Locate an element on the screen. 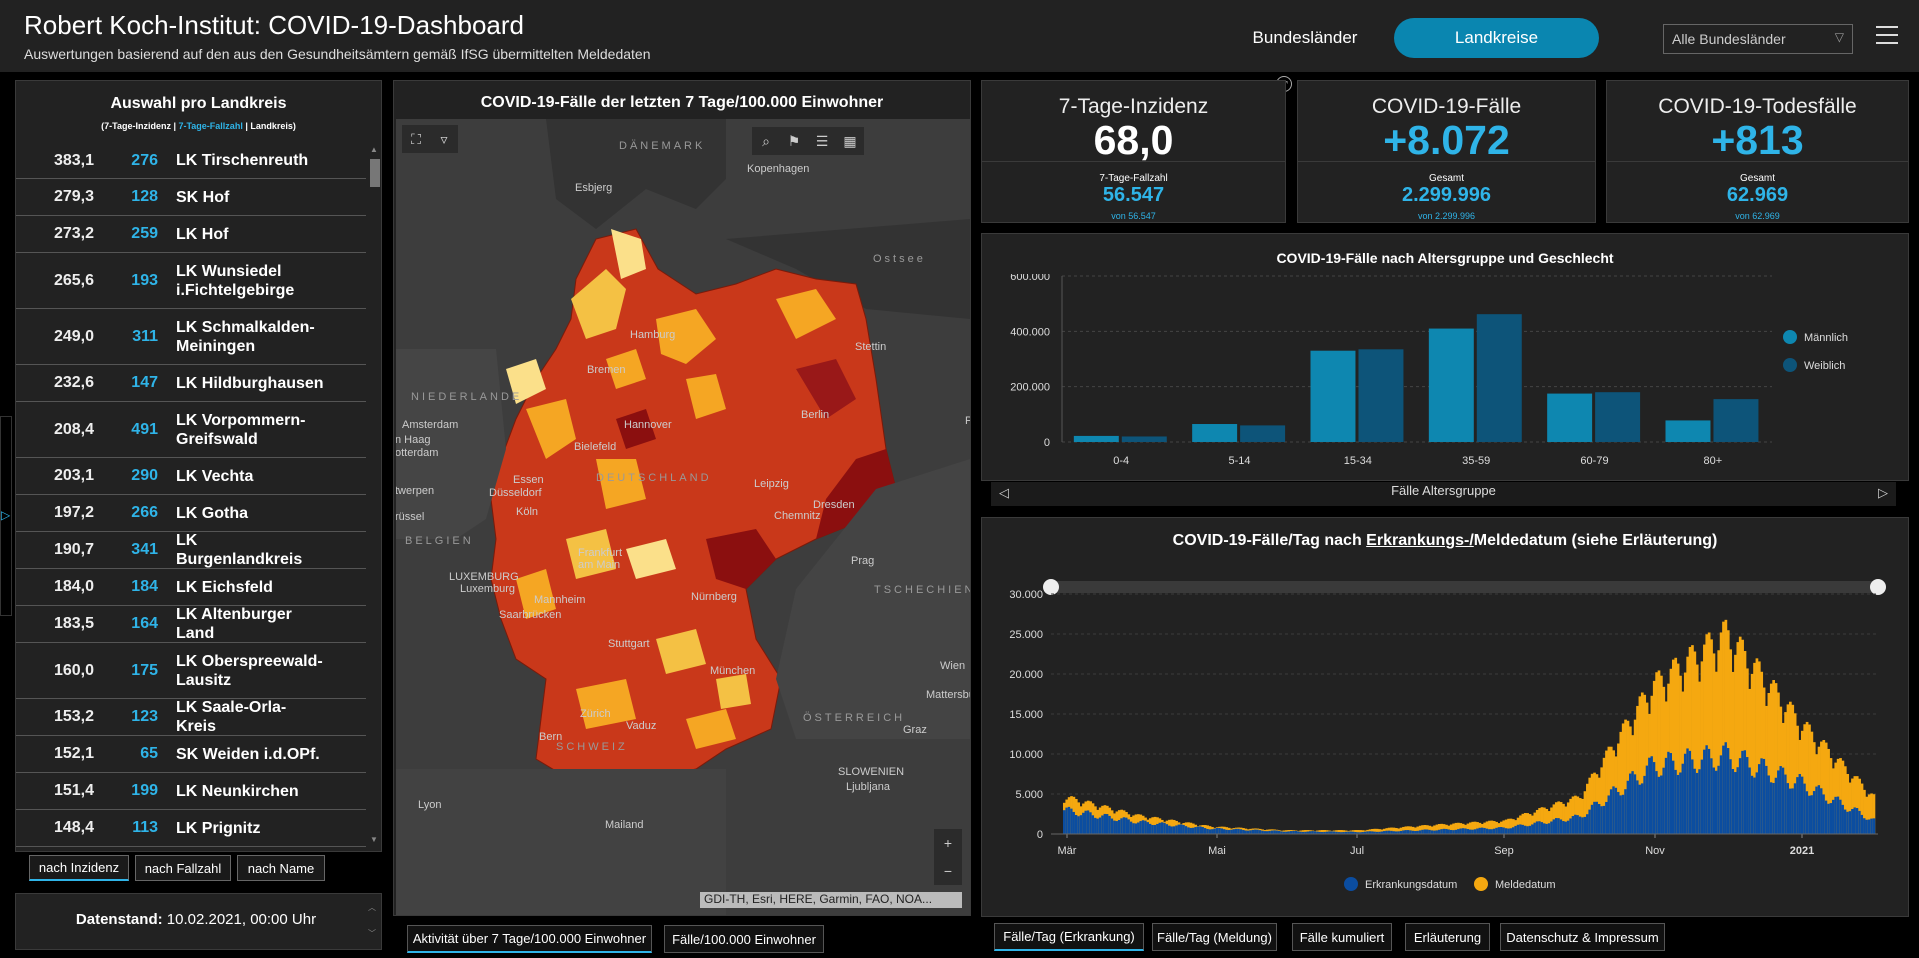 Image resolution: width=1919 pixels, height=958 pixels. list-item: 190,7 341 LK Burgenlandkreis is located at coordinates (191, 550).